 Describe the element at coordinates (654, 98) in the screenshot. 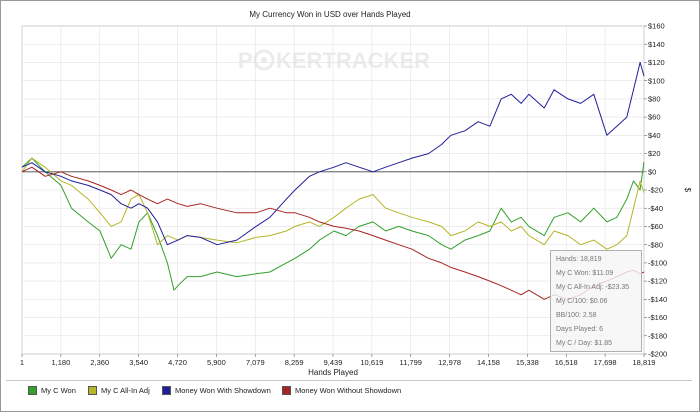

I see `y-tick-label: $80` at that location.